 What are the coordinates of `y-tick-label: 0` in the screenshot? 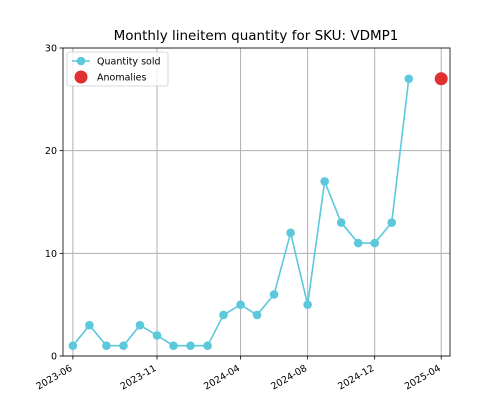 It's located at (54, 357).